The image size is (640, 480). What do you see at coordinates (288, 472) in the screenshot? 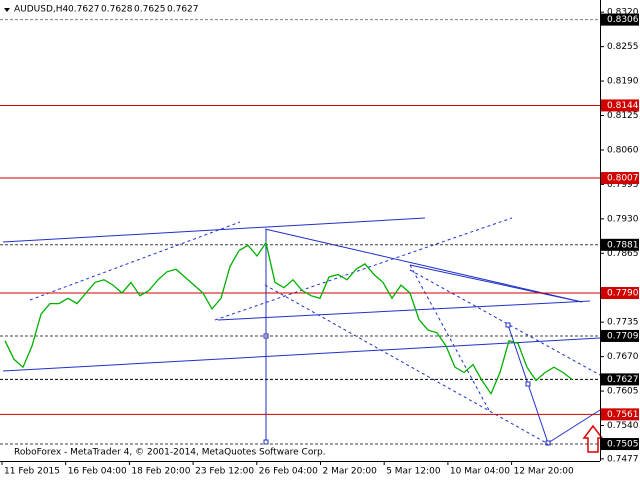
I see `x-tick-label: 26 Feb 04:00` at bounding box center [288, 472].